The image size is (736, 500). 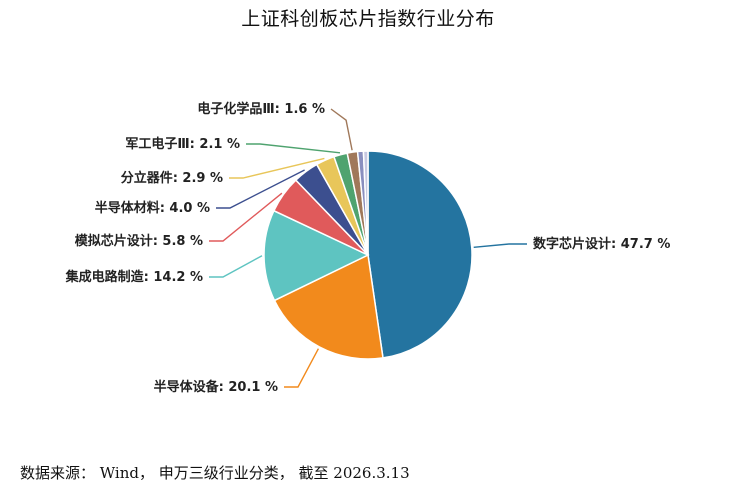 I want to click on slice-label-3: 模拟芯片设计: 5.8 %, so click(x=139, y=241).